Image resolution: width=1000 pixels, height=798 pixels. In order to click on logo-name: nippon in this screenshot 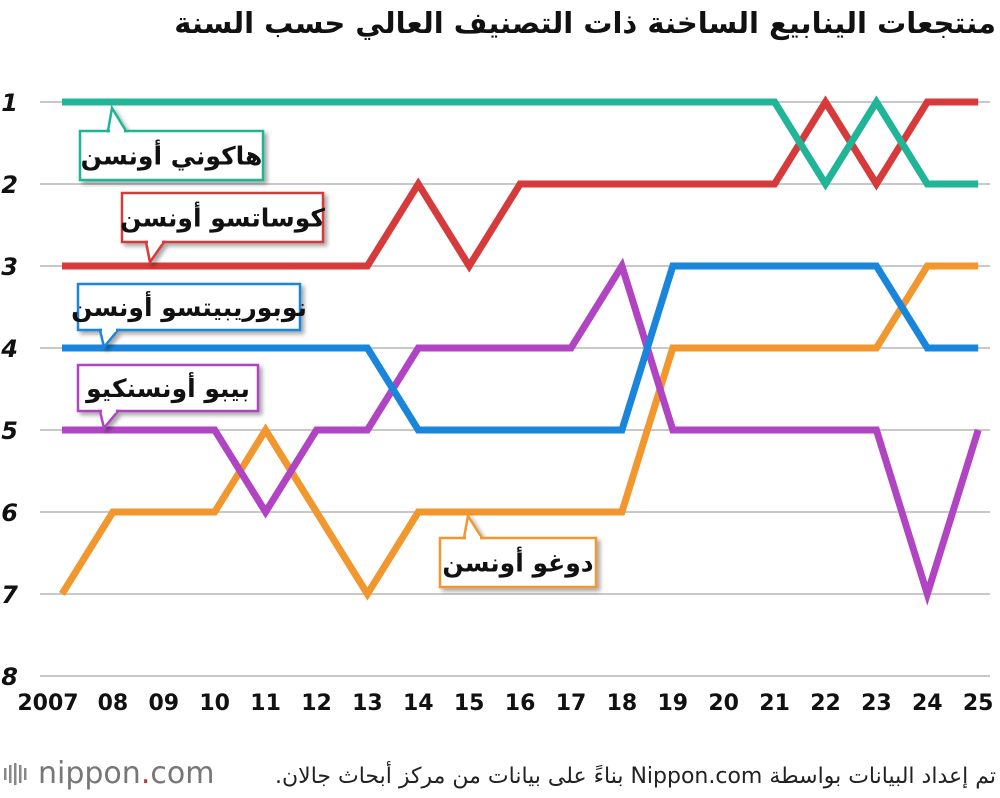, I will do `click(89, 773)`.